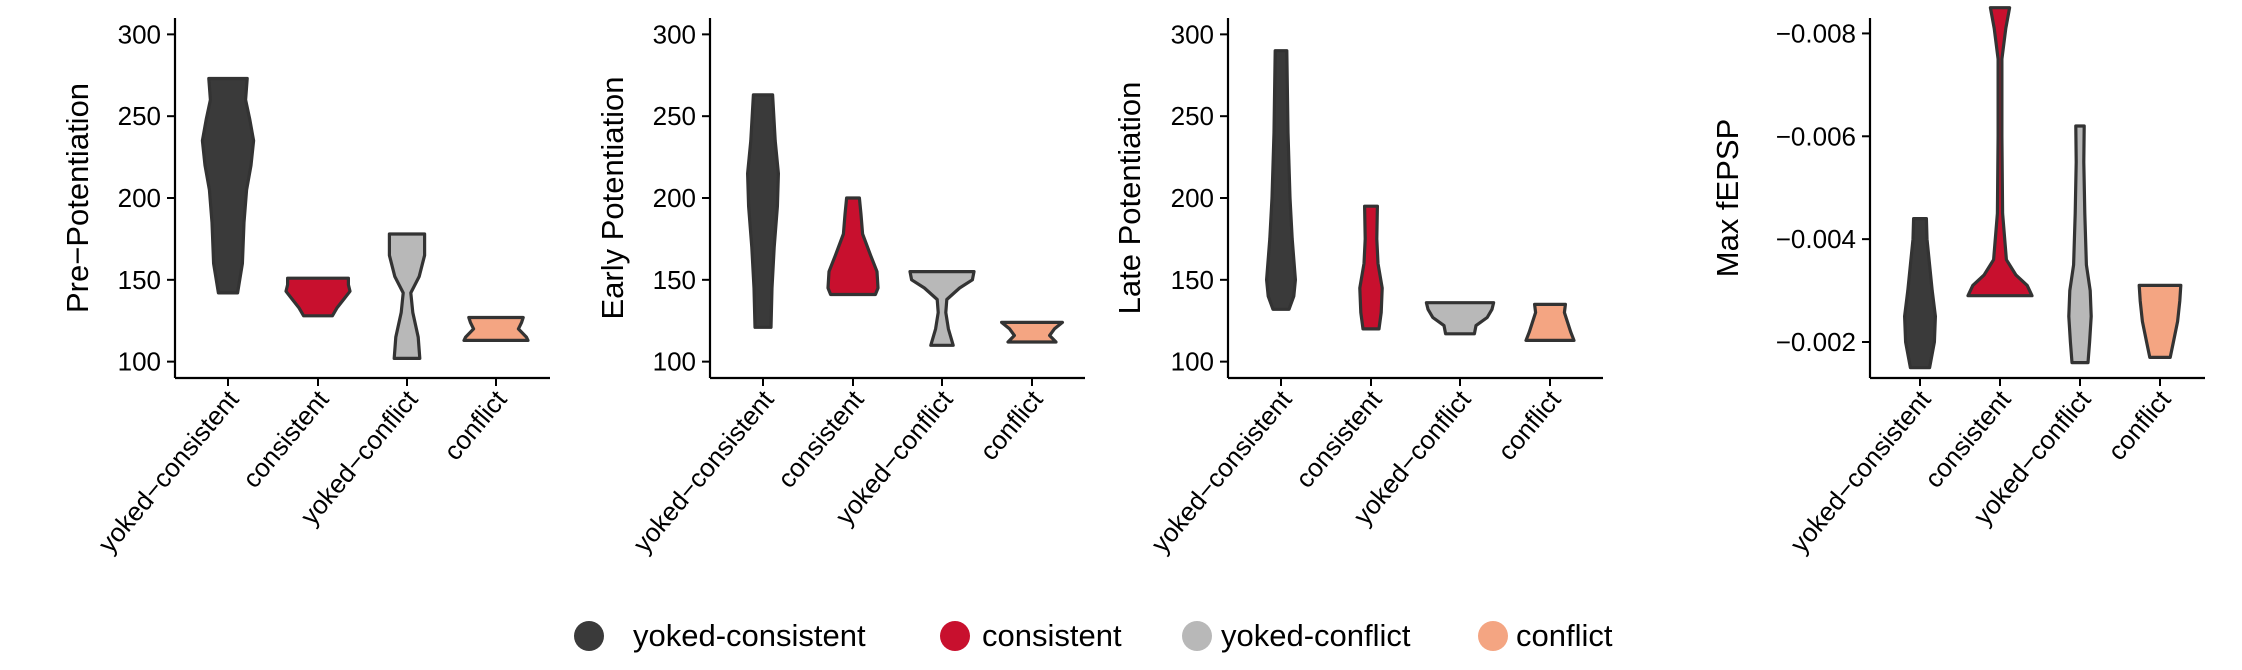 This screenshot has height=670, width=2242. Describe the element at coordinates (749, 635) in the screenshot. I see `legend-label: yoked-consistent` at that location.